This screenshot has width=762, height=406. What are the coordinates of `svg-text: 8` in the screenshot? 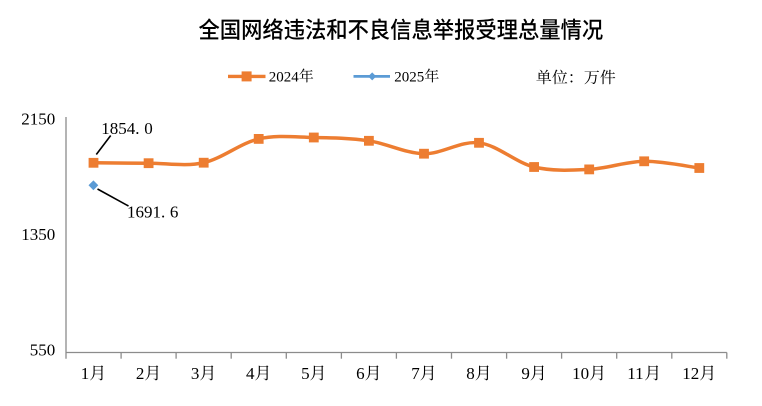 It's located at (470, 373).